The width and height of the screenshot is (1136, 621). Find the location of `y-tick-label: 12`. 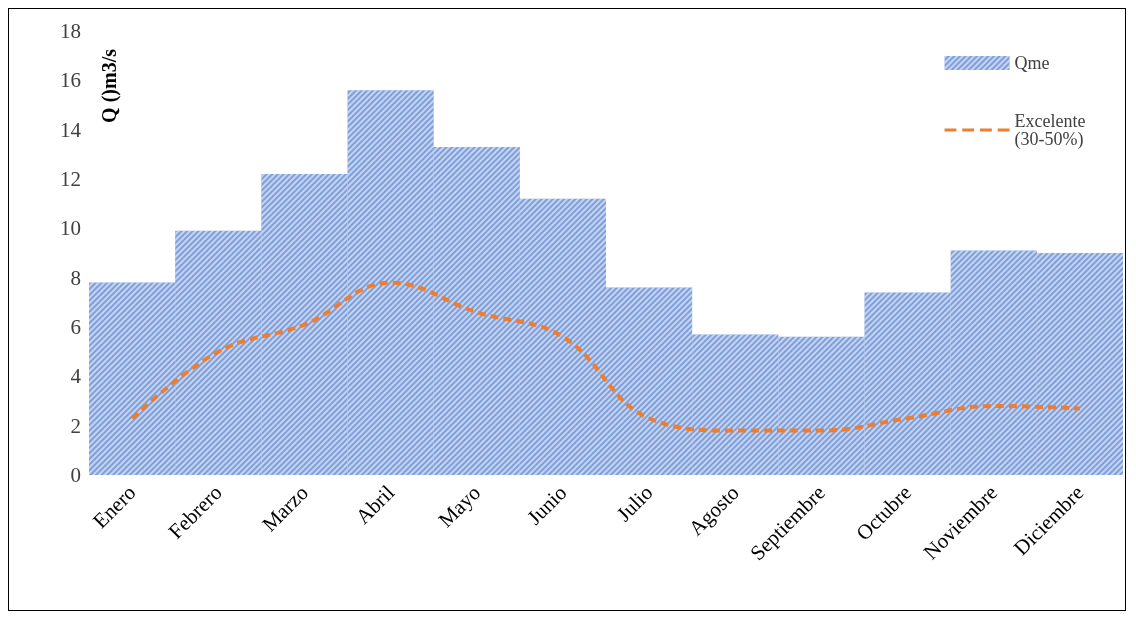

y-tick-label: 12 is located at coordinates (70, 179).